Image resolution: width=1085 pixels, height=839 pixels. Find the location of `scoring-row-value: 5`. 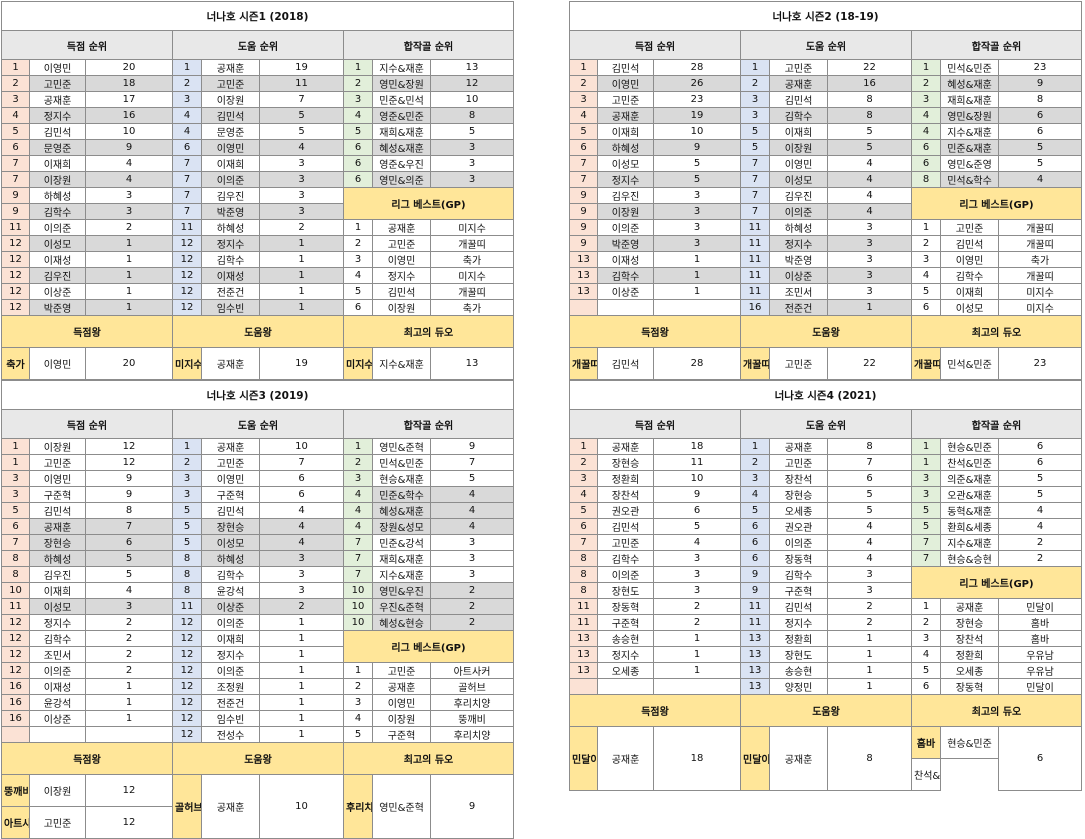

scoring-row-value: 5 is located at coordinates (129, 574).